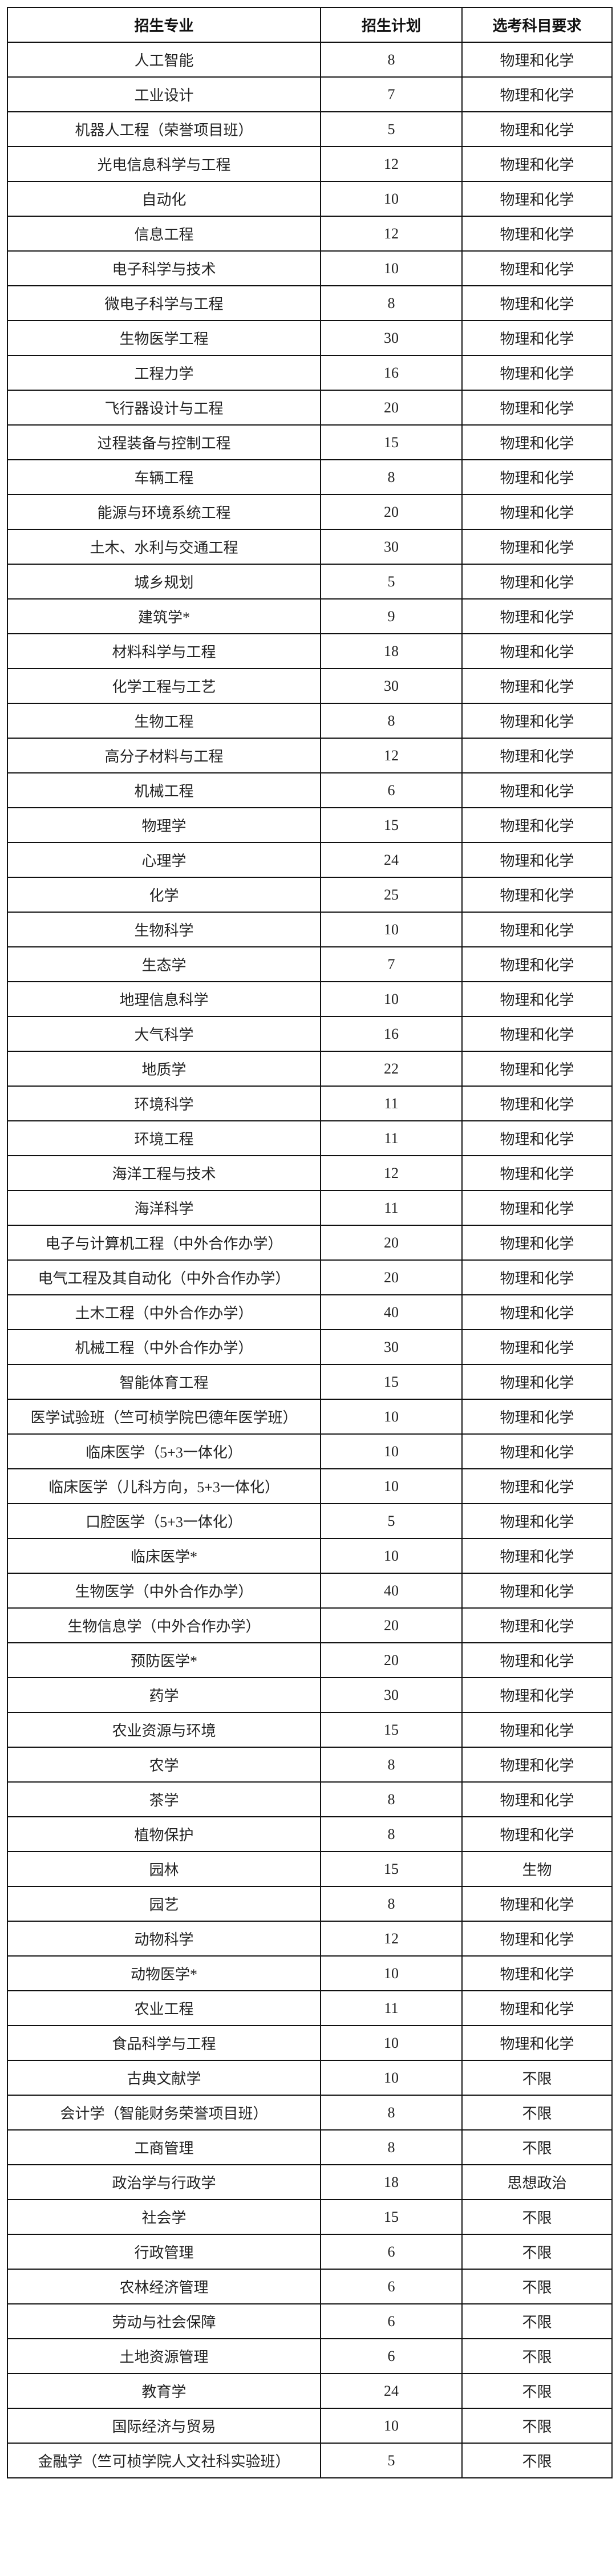 The height and width of the screenshot is (2576, 616). I want to click on table-row: 古典文献学 10 不限, so click(310, 2078).